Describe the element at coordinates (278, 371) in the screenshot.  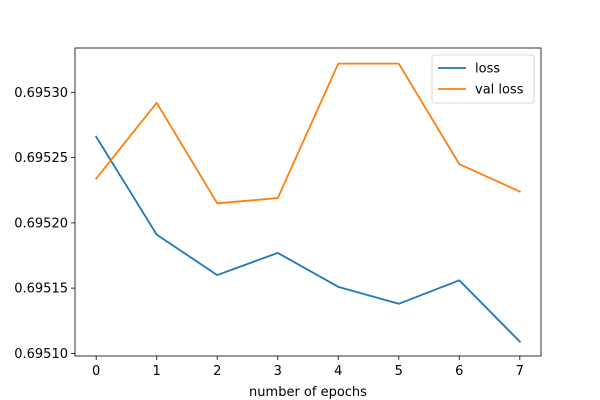
I see `x-tick-label: 3` at that location.